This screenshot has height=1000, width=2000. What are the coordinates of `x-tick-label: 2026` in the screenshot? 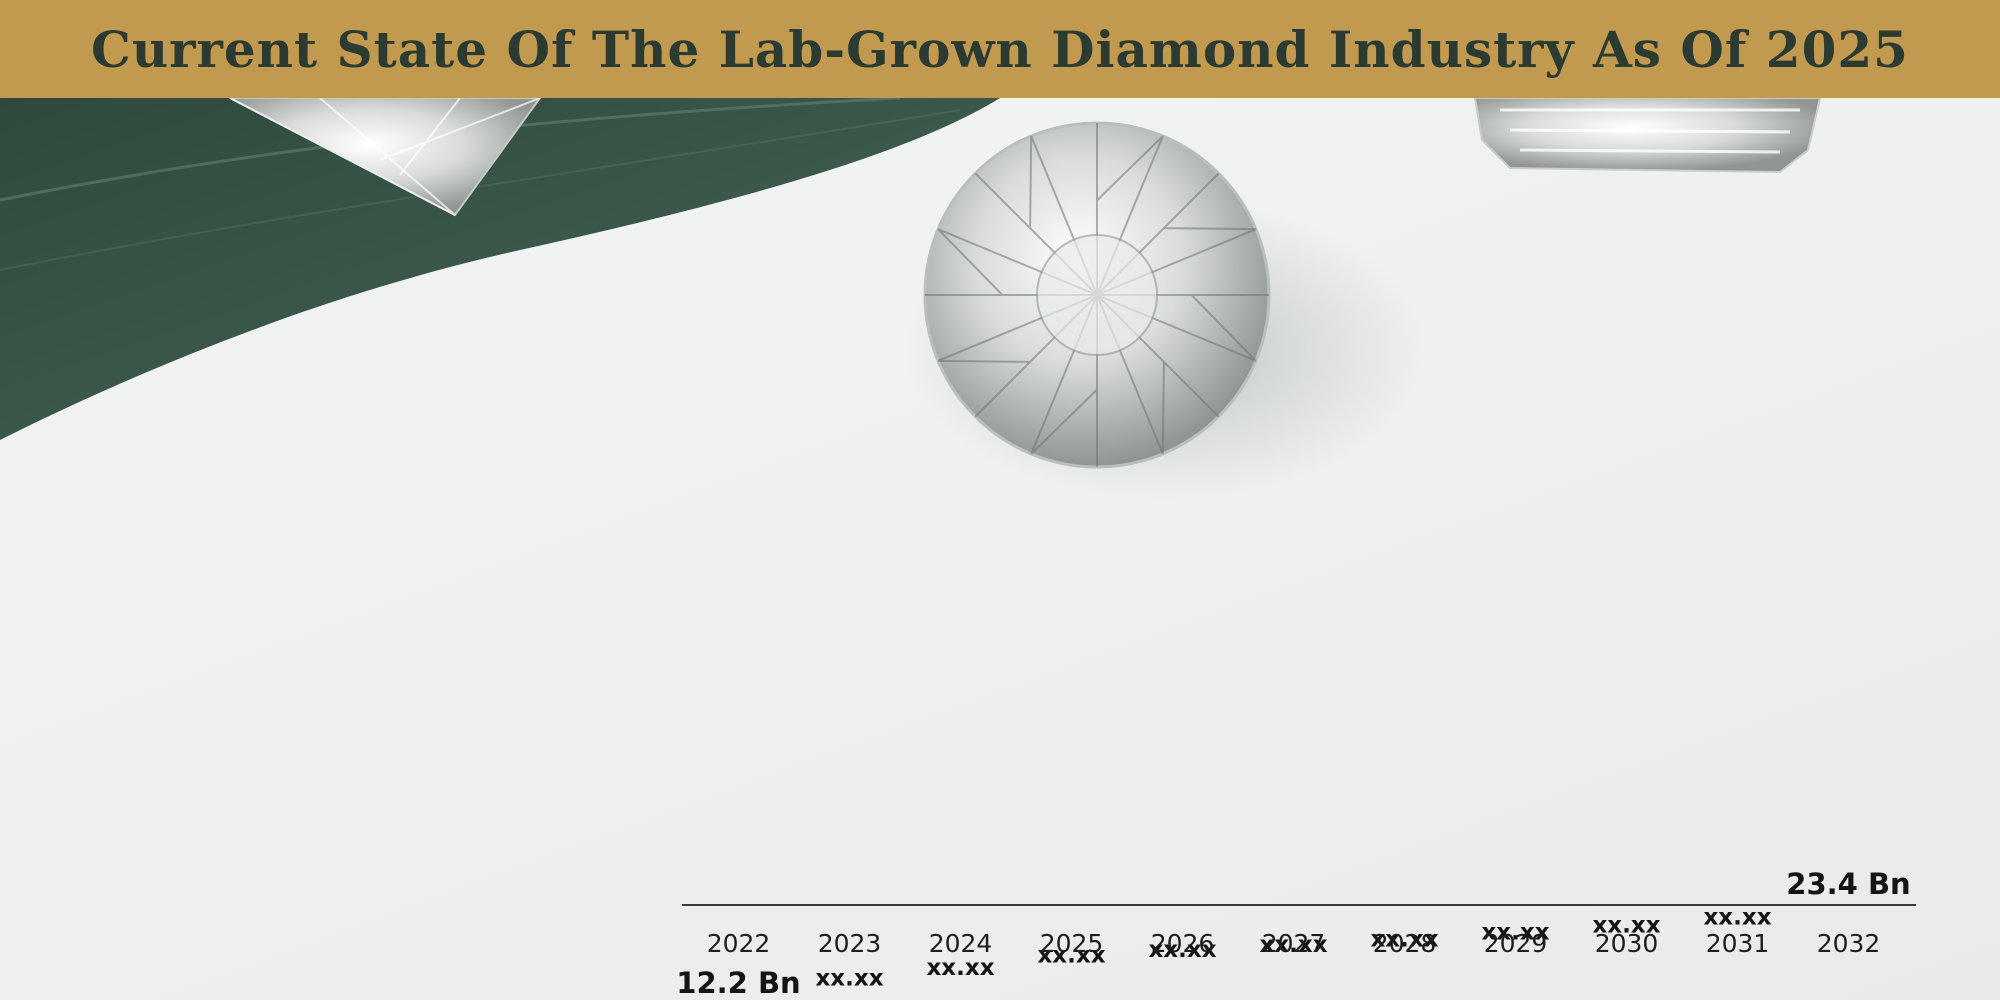 It's located at (1183, 943).